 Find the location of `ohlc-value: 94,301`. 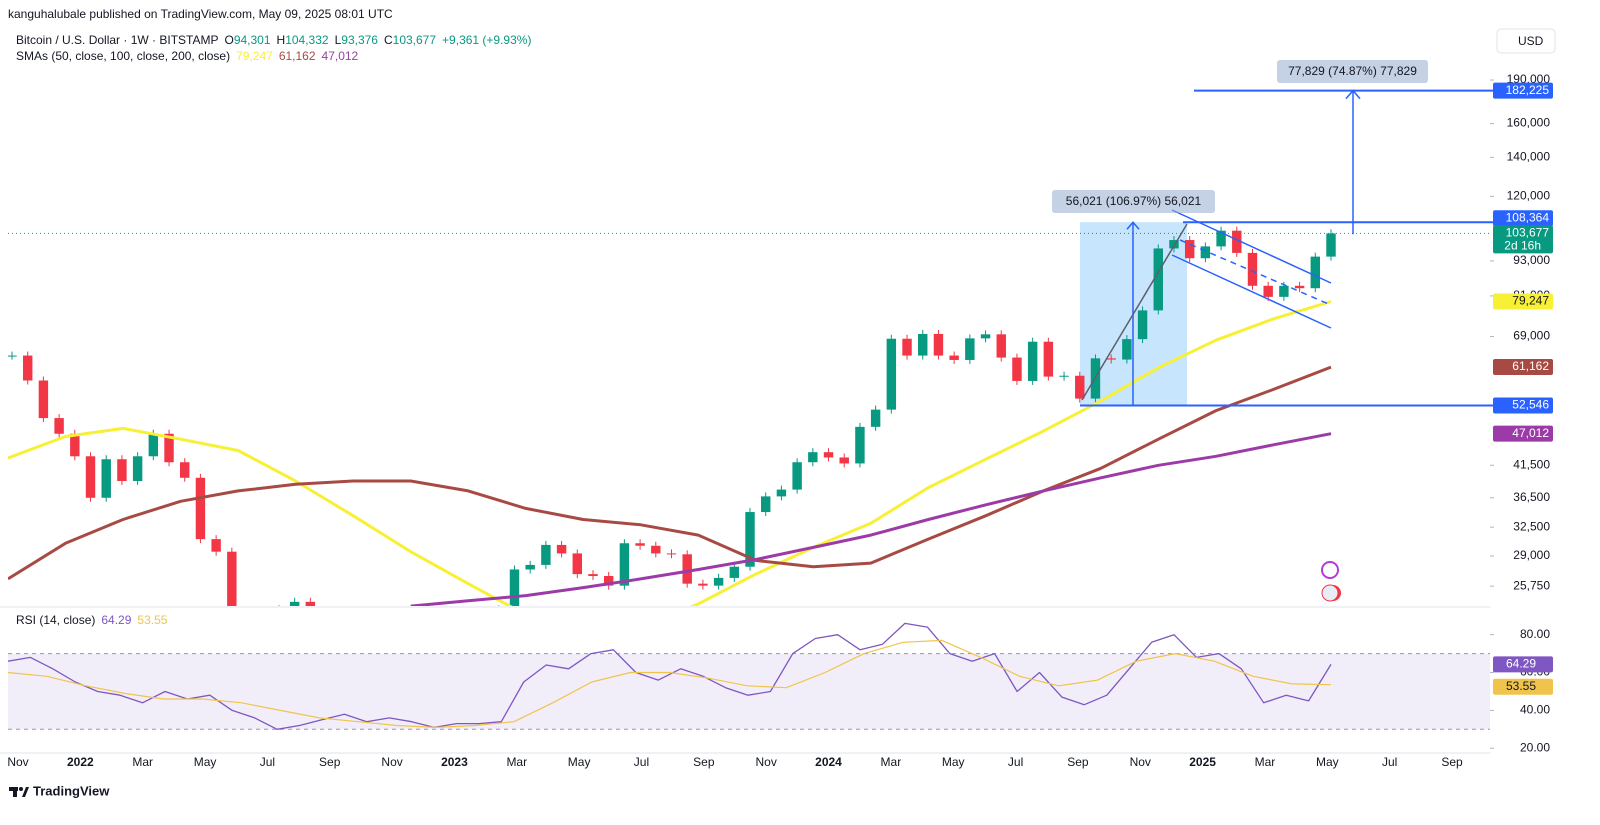

ohlc-value: 94,301 is located at coordinates (252, 40).